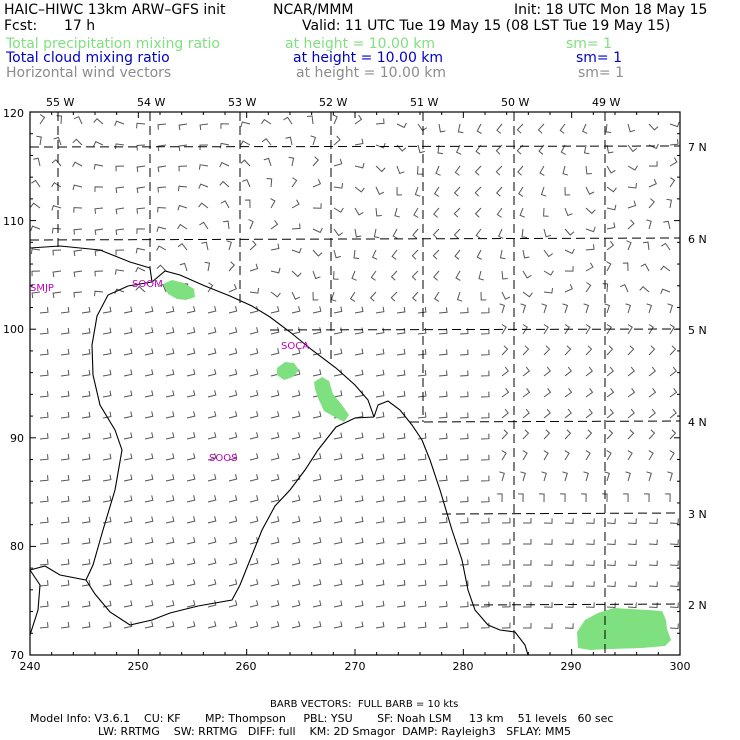 This screenshot has height=740, width=740. What do you see at coordinates (13, 113) in the screenshot?
I see `y-tick-label: 120` at bounding box center [13, 113].